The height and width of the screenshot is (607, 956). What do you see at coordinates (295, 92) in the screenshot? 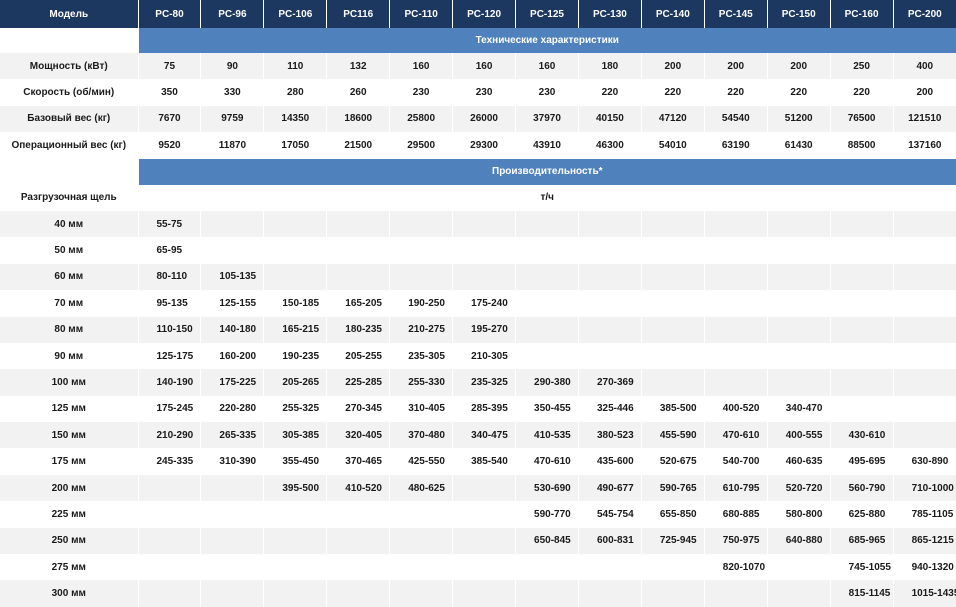
I see `spec-value: 280` at bounding box center [295, 92].